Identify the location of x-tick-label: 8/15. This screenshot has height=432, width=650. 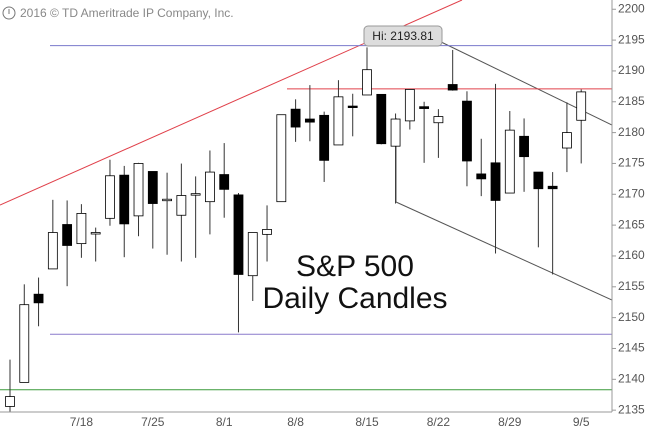
(367, 422).